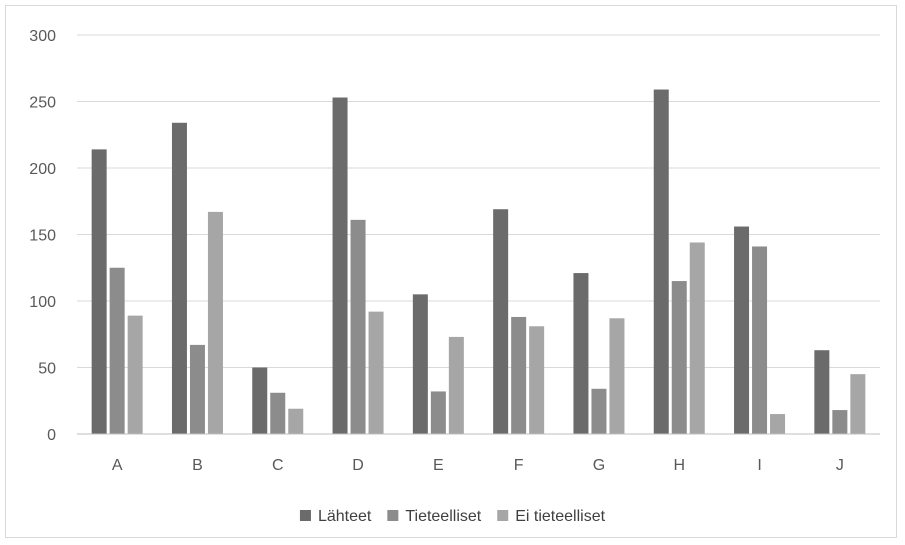 This screenshot has width=905, height=545. What do you see at coordinates (478, 453) in the screenshot?
I see `x-axis: A B C D E F G H I J` at bounding box center [478, 453].